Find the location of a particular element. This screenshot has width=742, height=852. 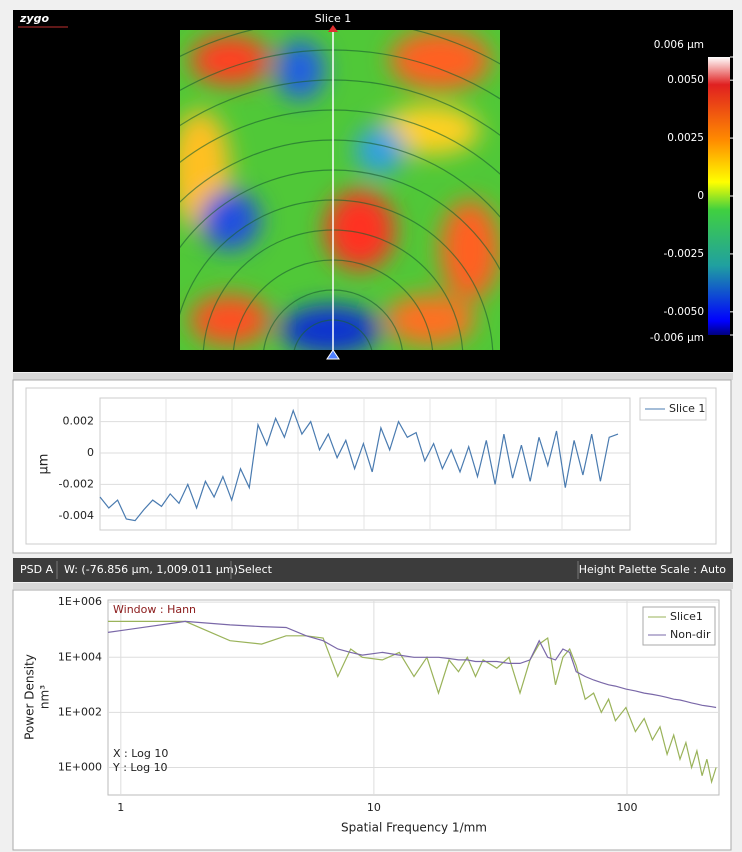

slice-label: Slice 1 is located at coordinates (333, 18).